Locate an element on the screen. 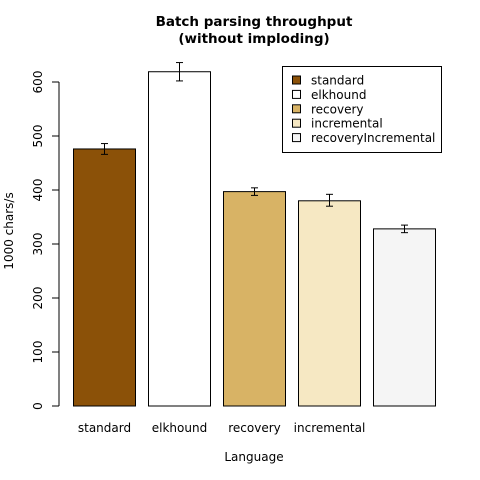 The height and width of the screenshot is (480, 480). y-tick-label: 500 is located at coordinates (38, 136).